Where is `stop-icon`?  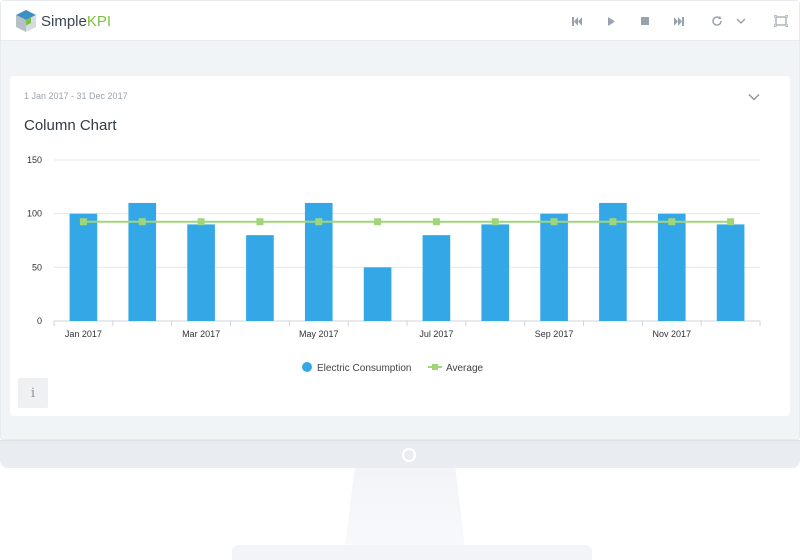 stop-icon is located at coordinates (645, 21).